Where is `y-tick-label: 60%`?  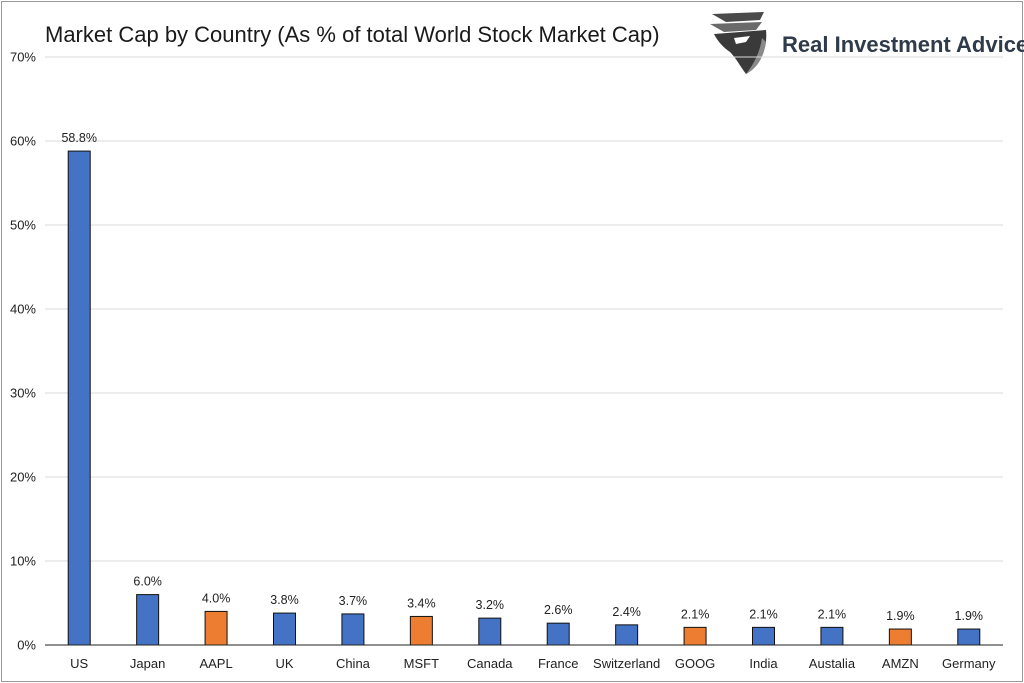 y-tick-label: 60% is located at coordinates (23, 141).